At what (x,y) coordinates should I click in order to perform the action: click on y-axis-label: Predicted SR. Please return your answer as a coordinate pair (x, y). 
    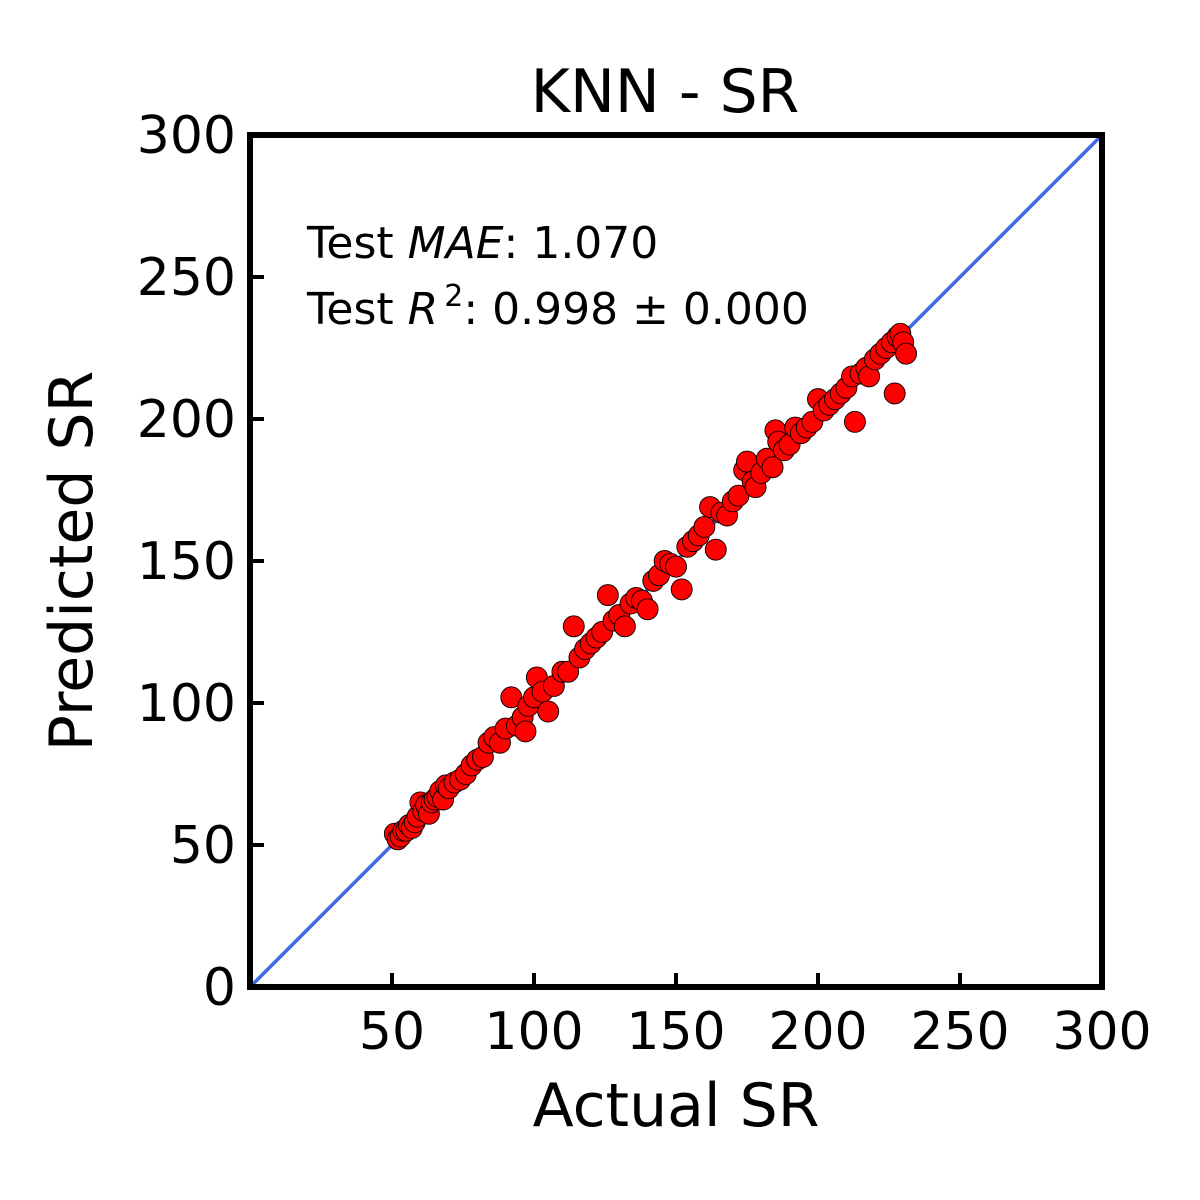
    Looking at the image, I should click on (72, 561).